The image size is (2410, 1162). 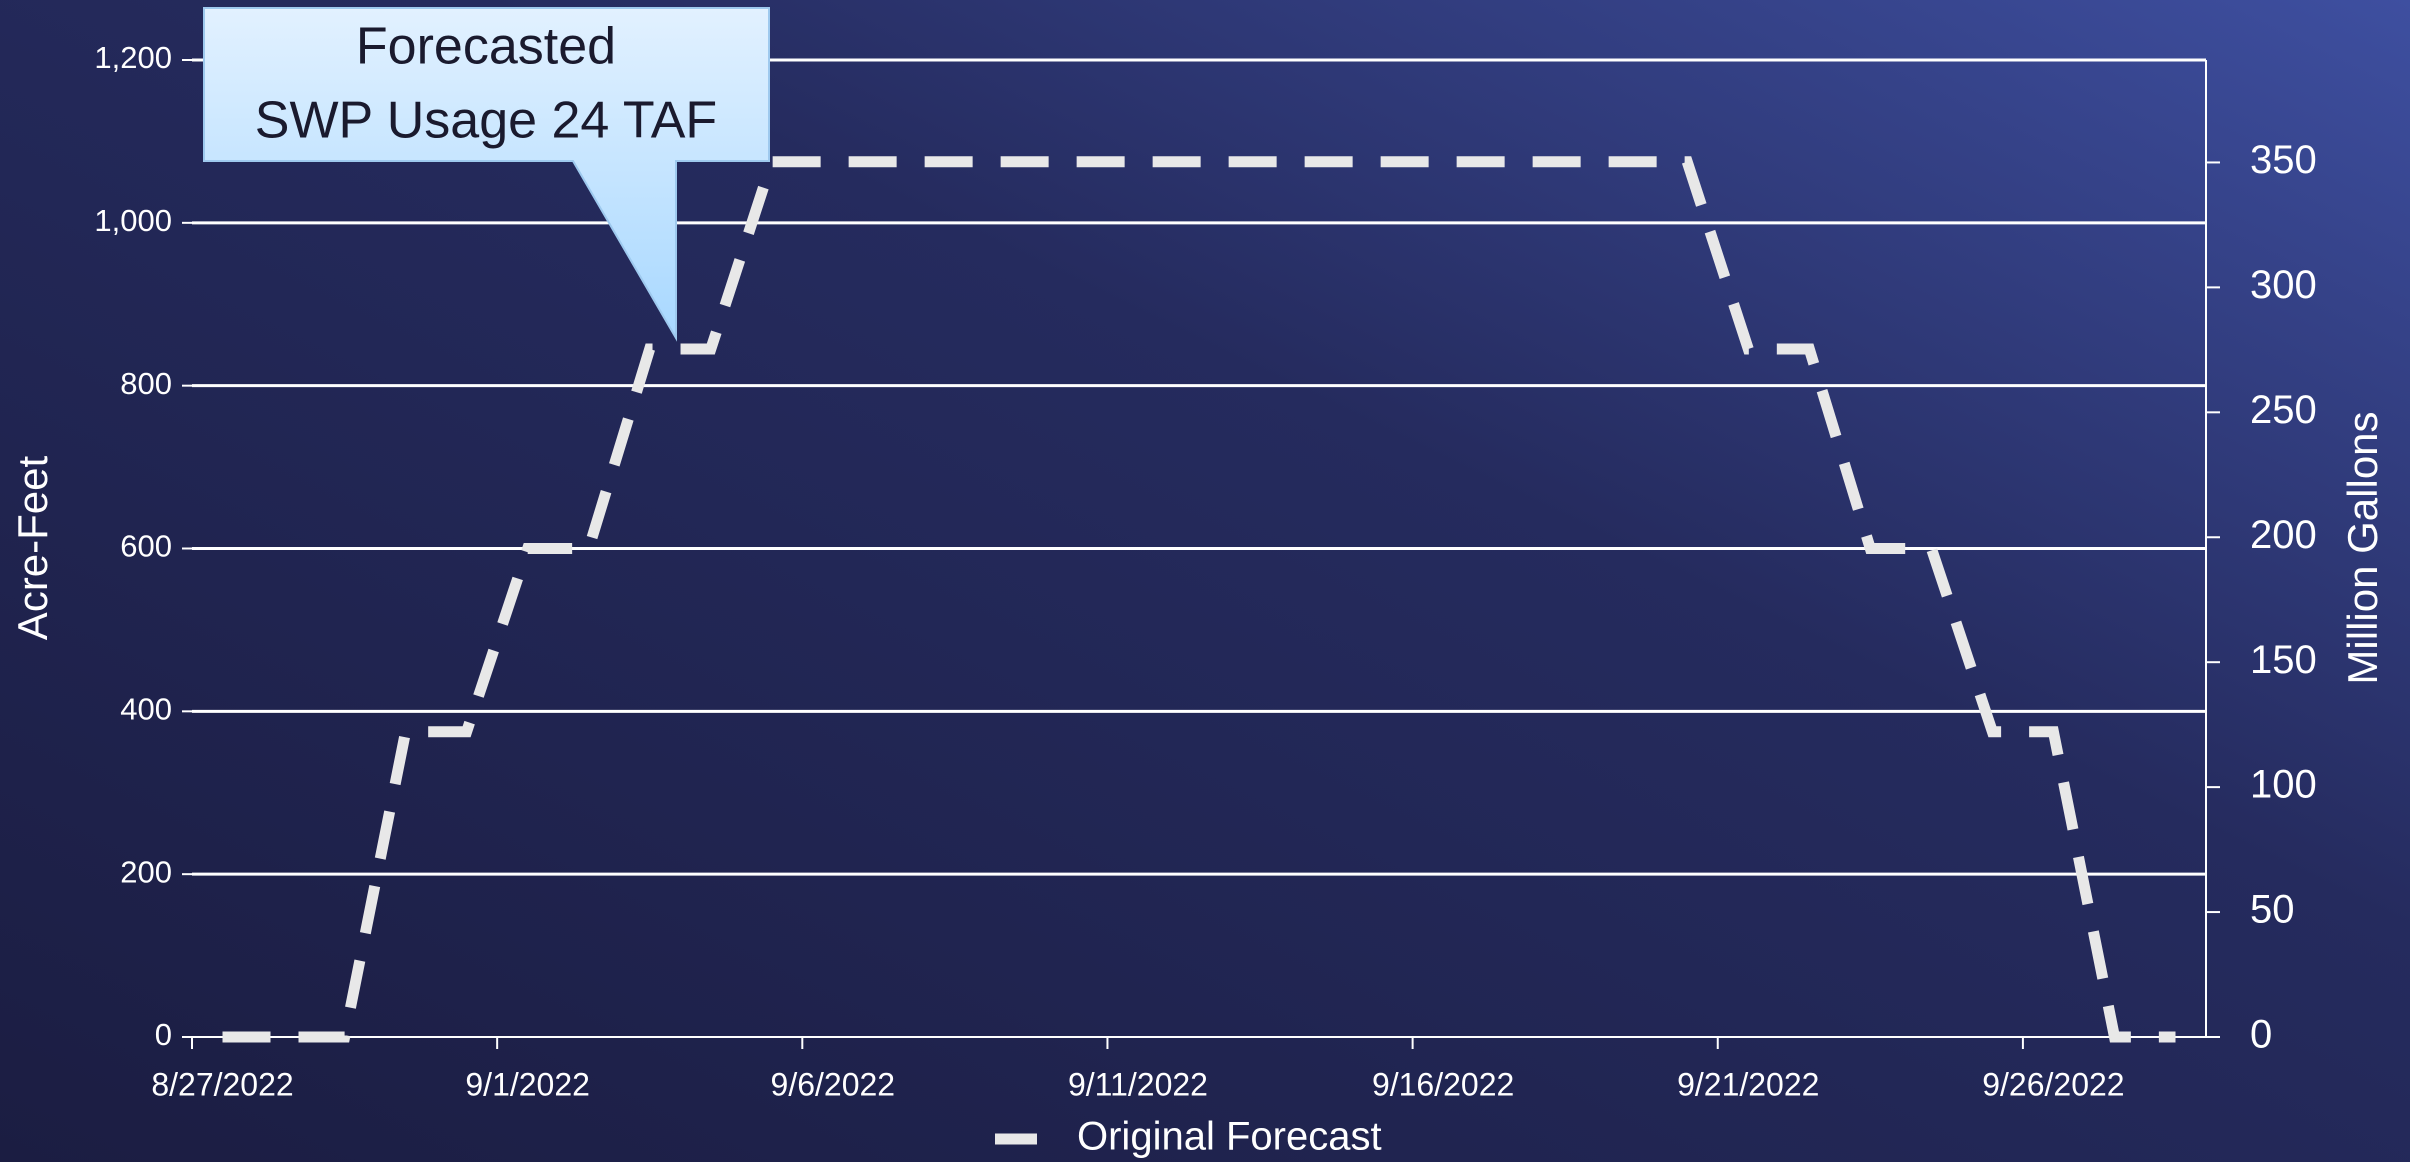 I want to click on x-tick-label: 9/11/2022, so click(x=1138, y=1084).